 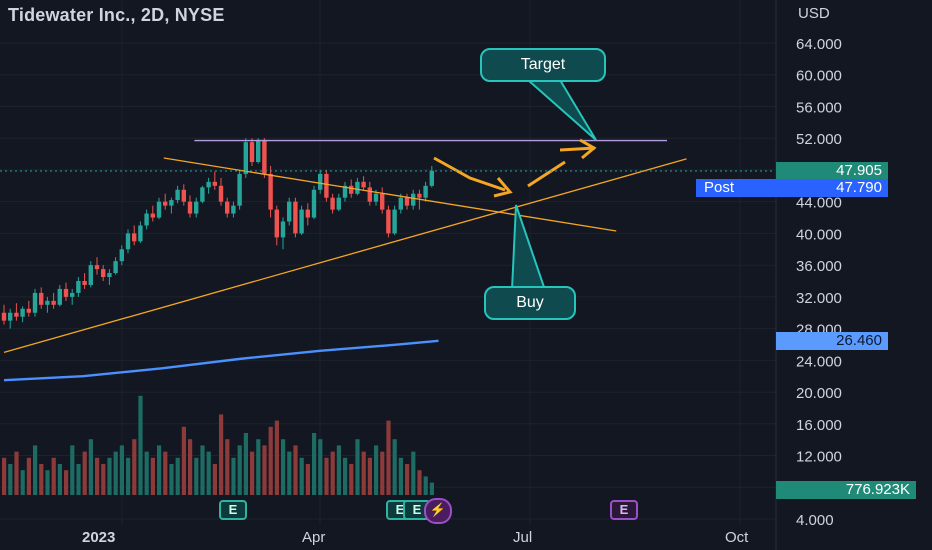 I want to click on ma-price-tag: 26.460, so click(x=832, y=341).